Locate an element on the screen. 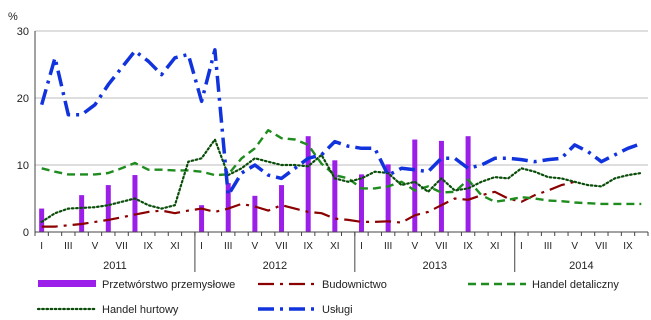  year-label: 2012 is located at coordinates (275, 266).